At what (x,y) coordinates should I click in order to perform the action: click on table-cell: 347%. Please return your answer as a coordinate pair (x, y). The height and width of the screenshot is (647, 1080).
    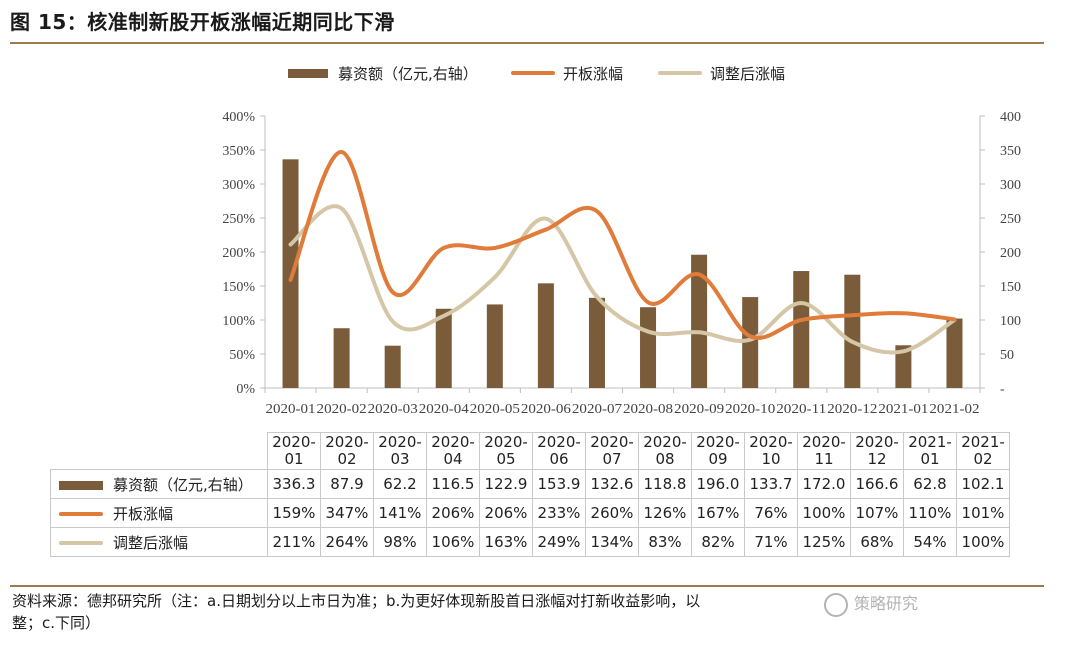
    Looking at the image, I should click on (347, 513).